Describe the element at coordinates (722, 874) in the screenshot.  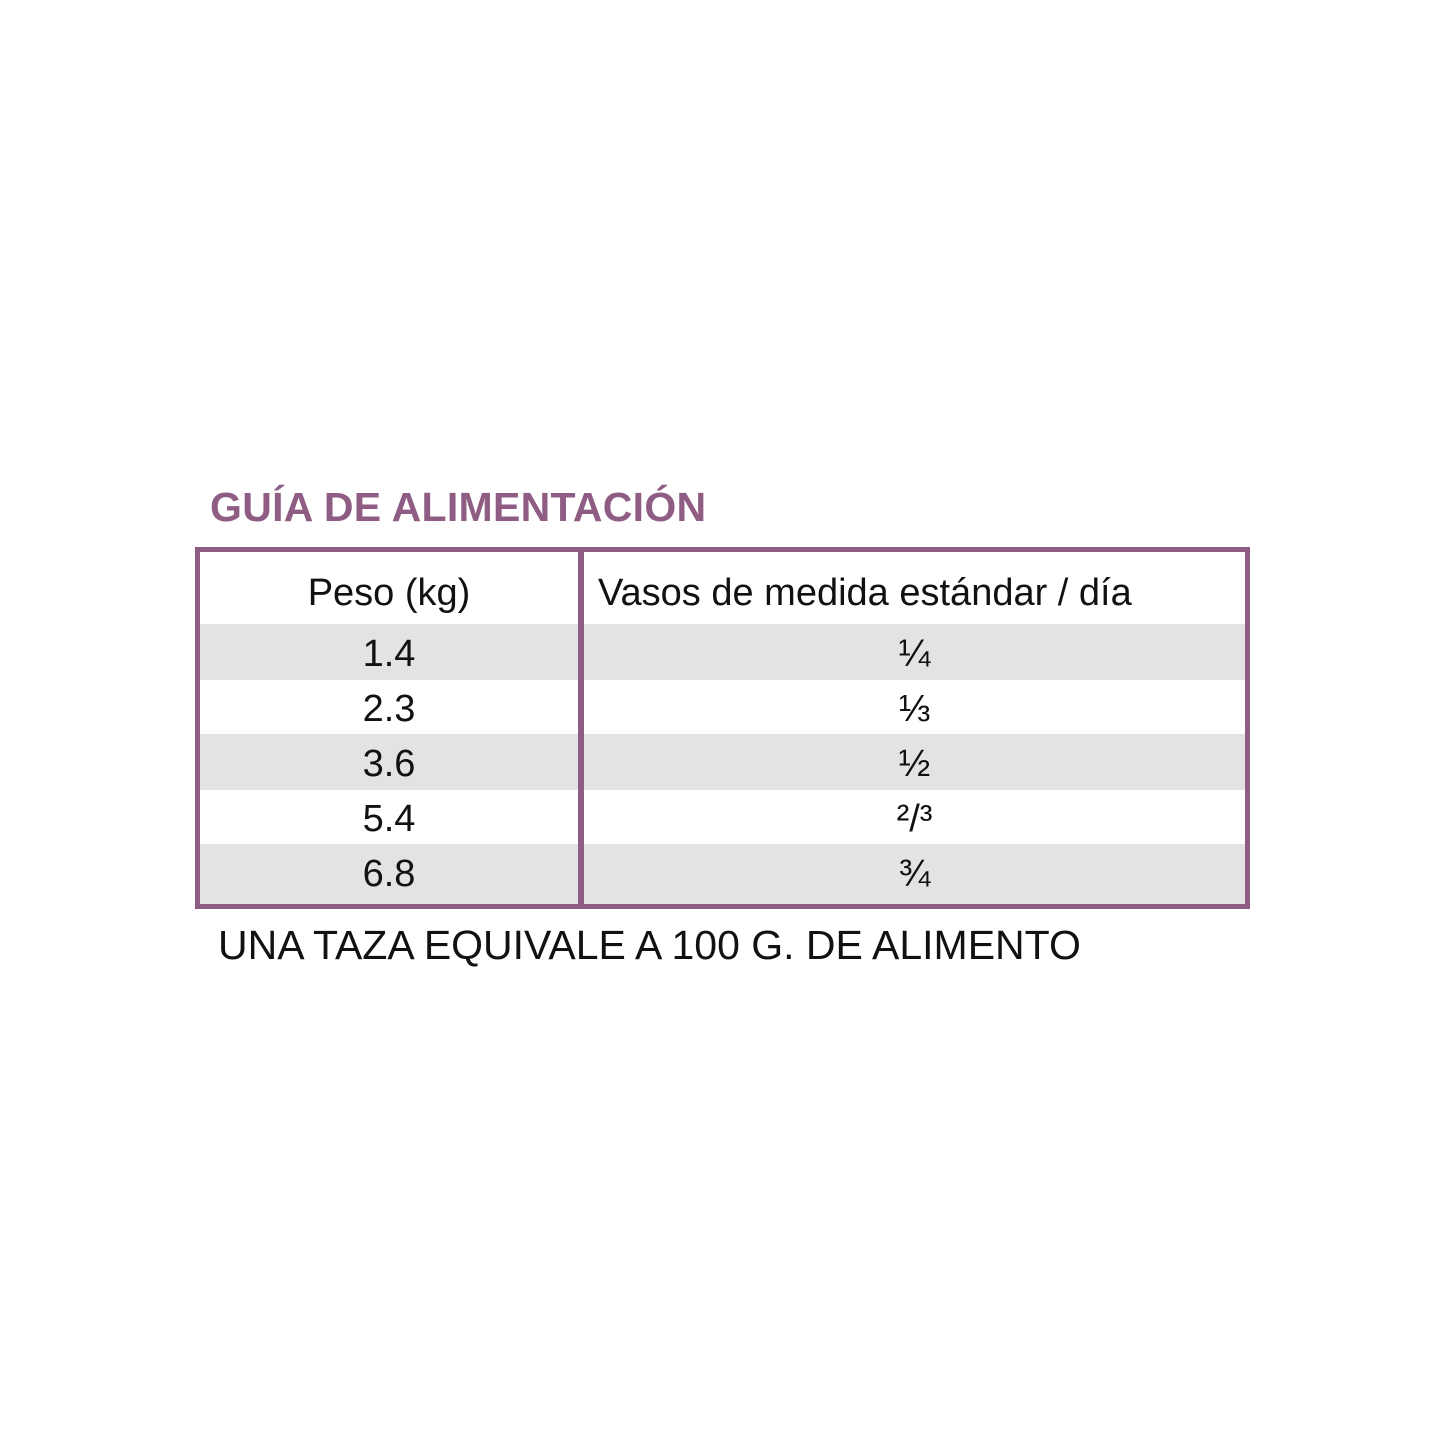
I see `table-row: 6.8 ¾` at that location.